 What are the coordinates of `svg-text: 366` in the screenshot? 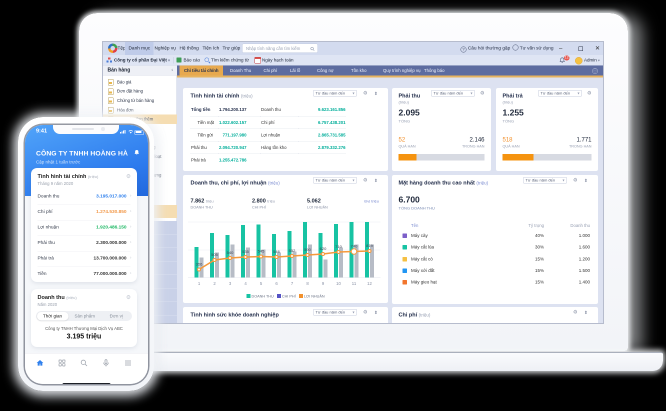 It's located at (199, 264).